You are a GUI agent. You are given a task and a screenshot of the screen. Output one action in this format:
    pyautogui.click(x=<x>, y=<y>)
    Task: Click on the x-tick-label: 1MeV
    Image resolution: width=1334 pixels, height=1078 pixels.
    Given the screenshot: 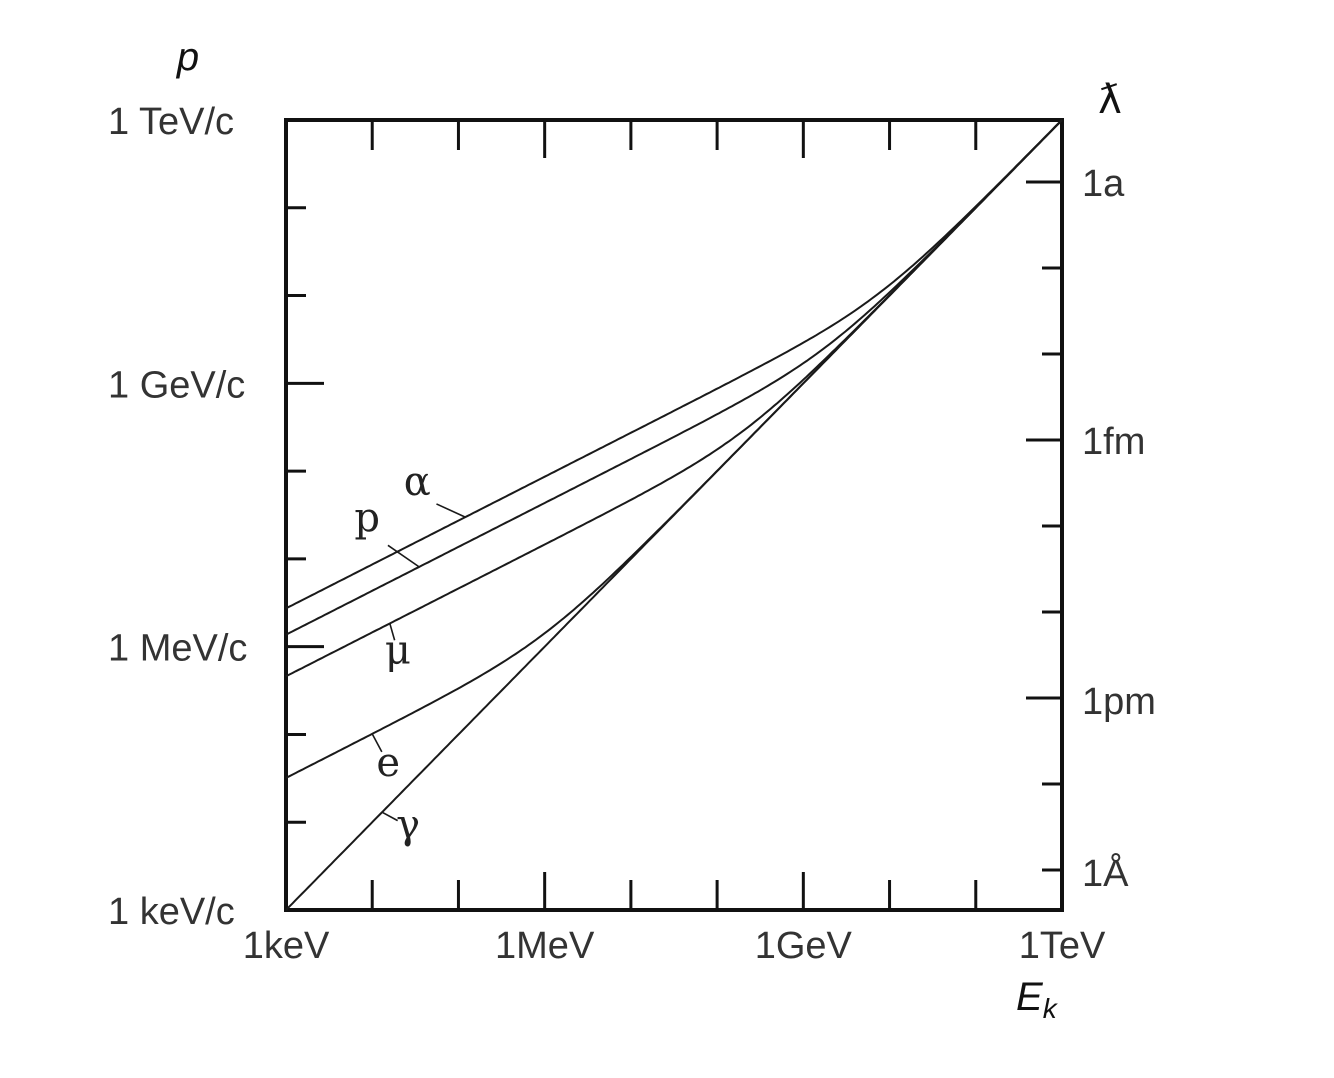 What is the action you would take?
    pyautogui.click(x=545, y=946)
    